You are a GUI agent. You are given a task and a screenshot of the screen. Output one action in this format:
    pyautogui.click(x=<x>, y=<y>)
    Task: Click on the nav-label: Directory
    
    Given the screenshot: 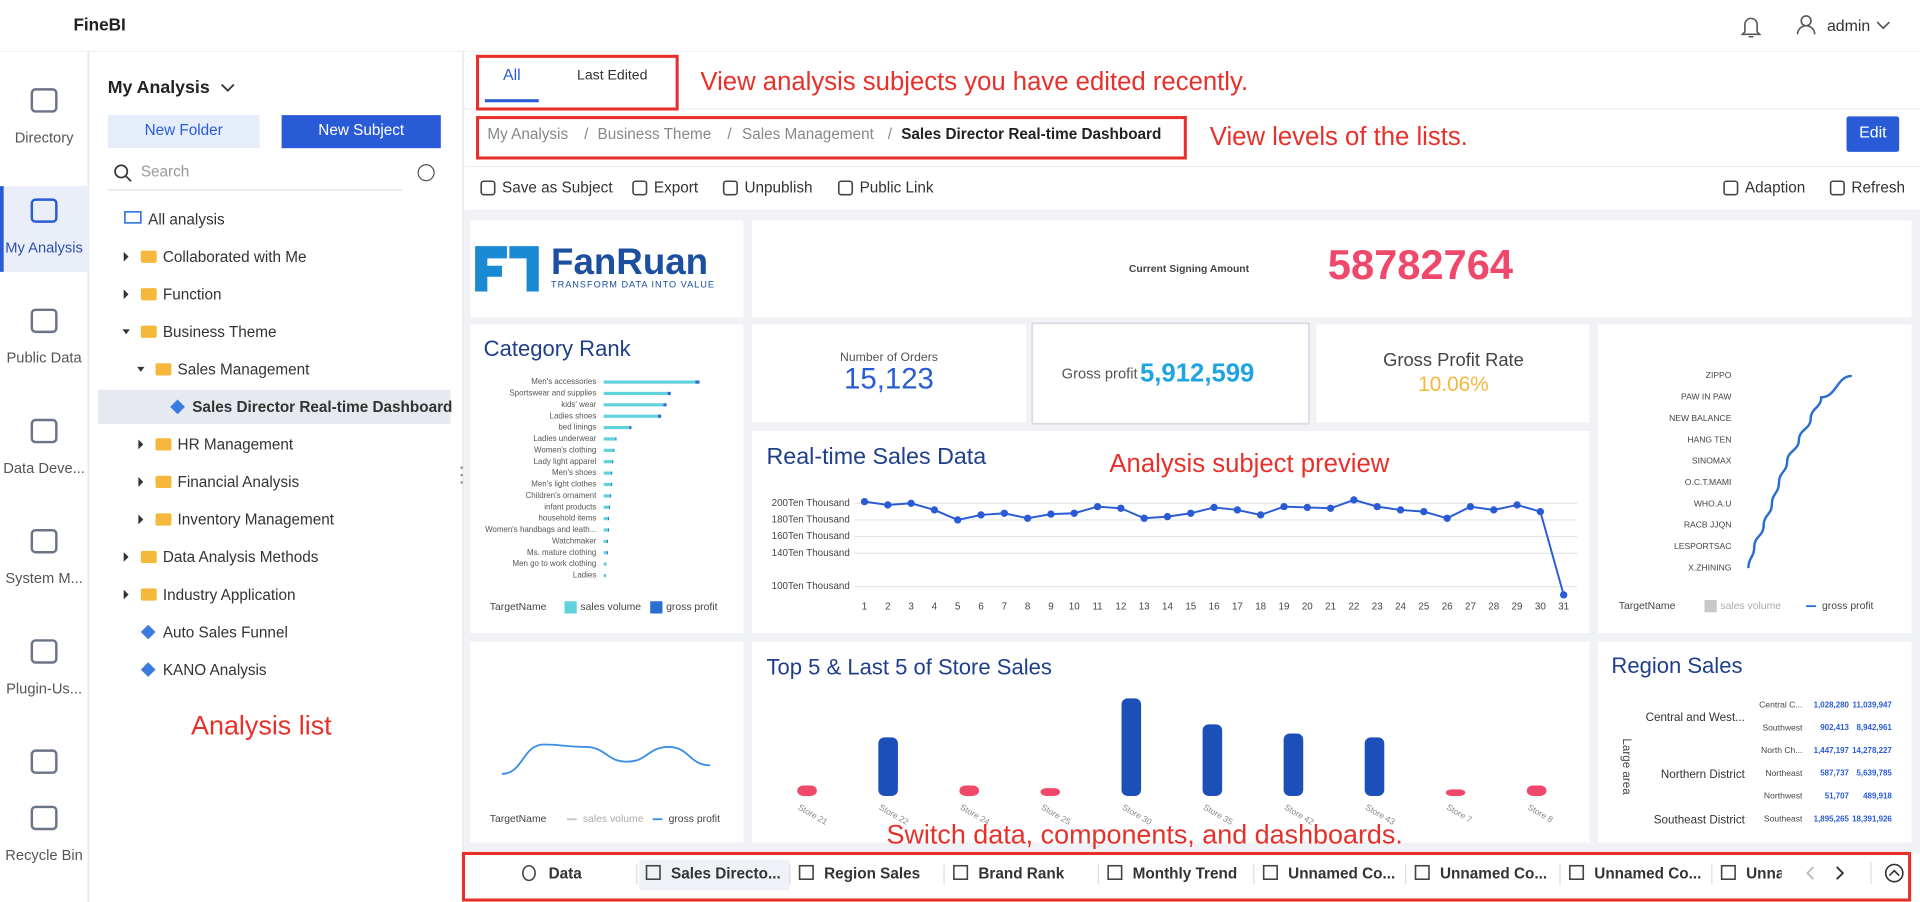 What is the action you would take?
    pyautogui.click(x=44, y=138)
    